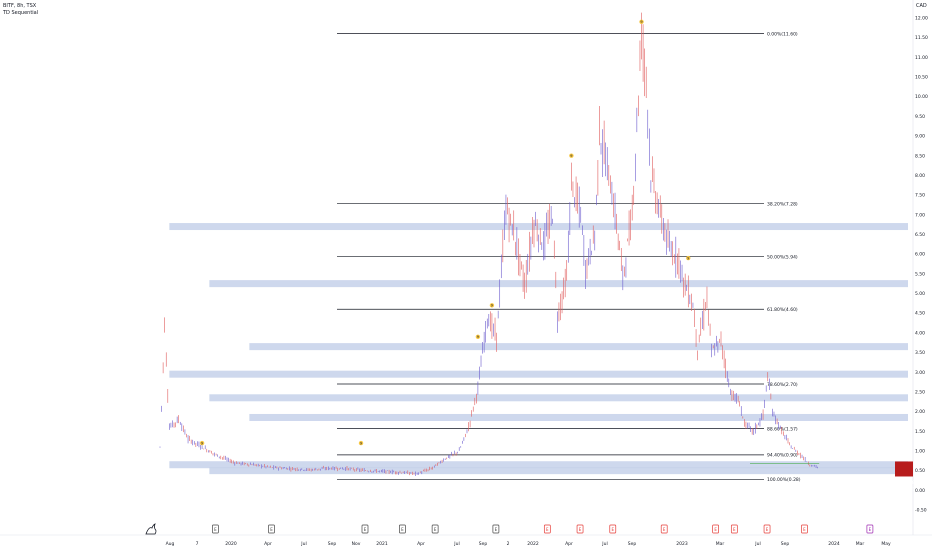 This screenshot has width=932, height=550. Describe the element at coordinates (921, 6) in the screenshot. I see `currency-label: CAD` at that location.